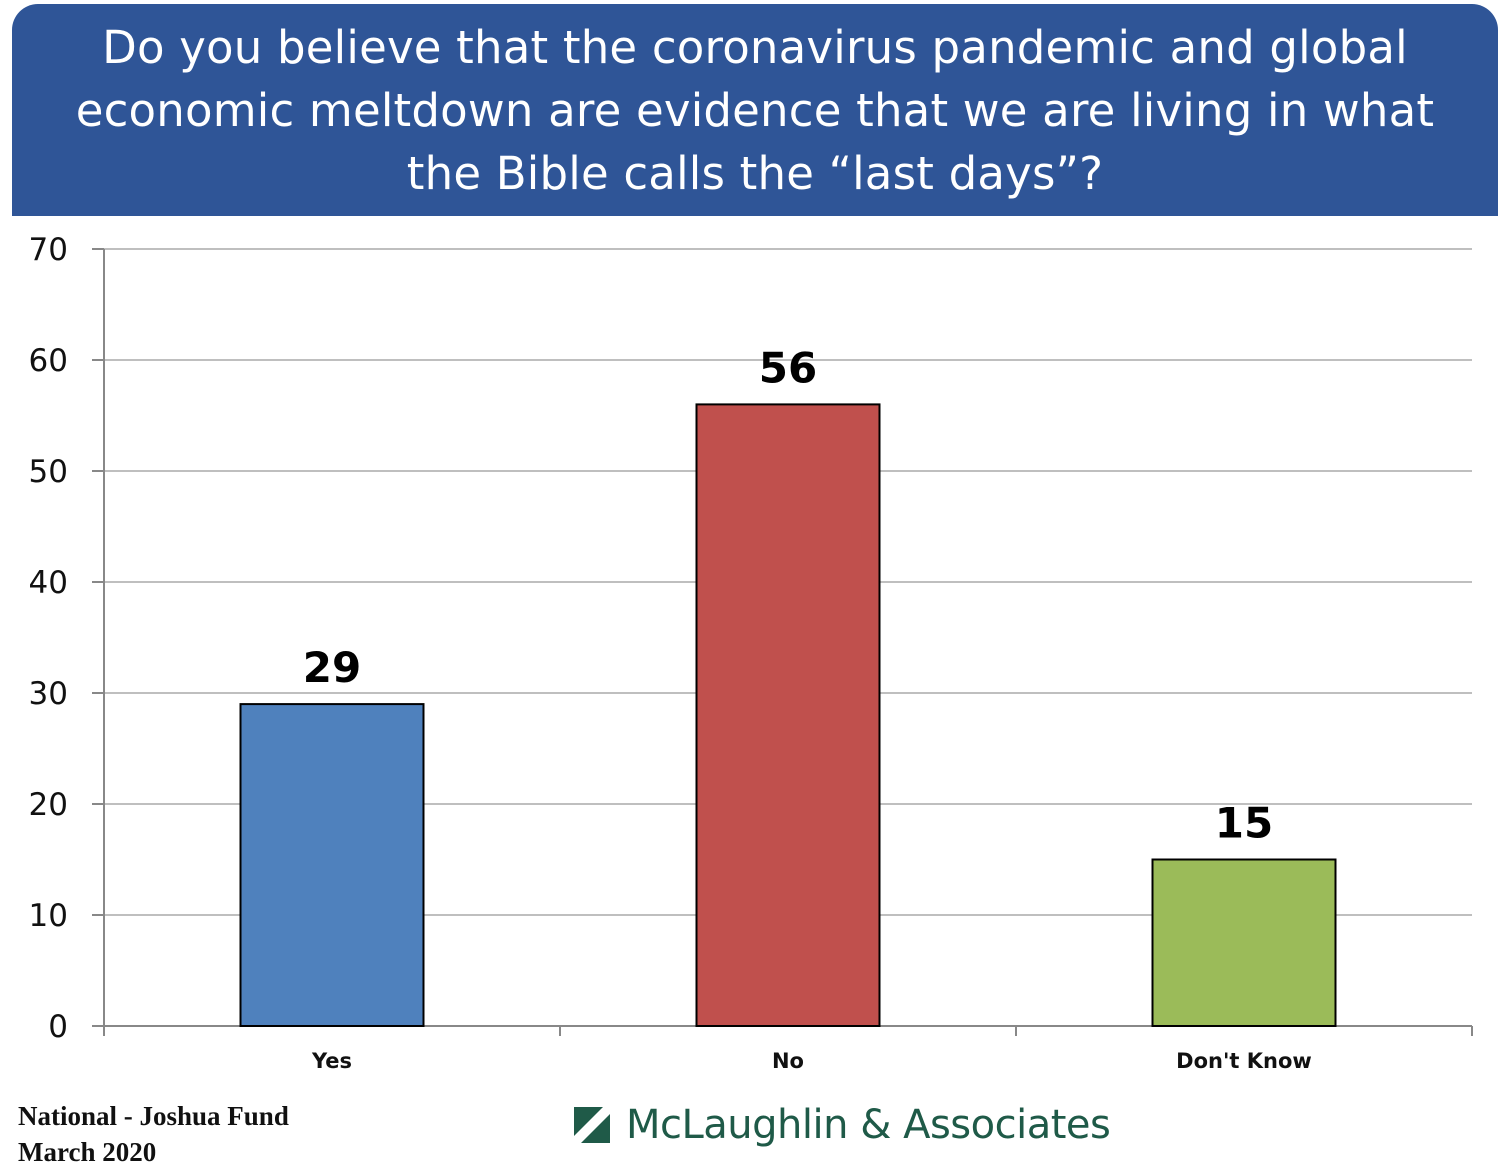 The image size is (1500, 1170). I want to click on slash-square-icon, so click(592, 1125).